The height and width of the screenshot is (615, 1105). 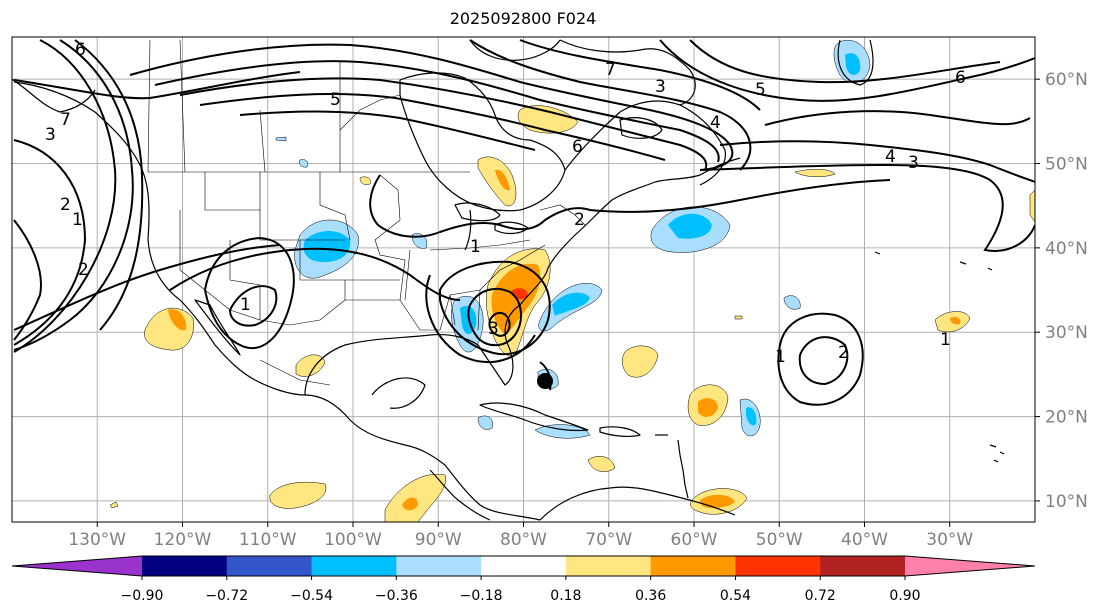 What do you see at coordinates (523, 540) in the screenshot?
I see `lon-tick-label: 80°W` at bounding box center [523, 540].